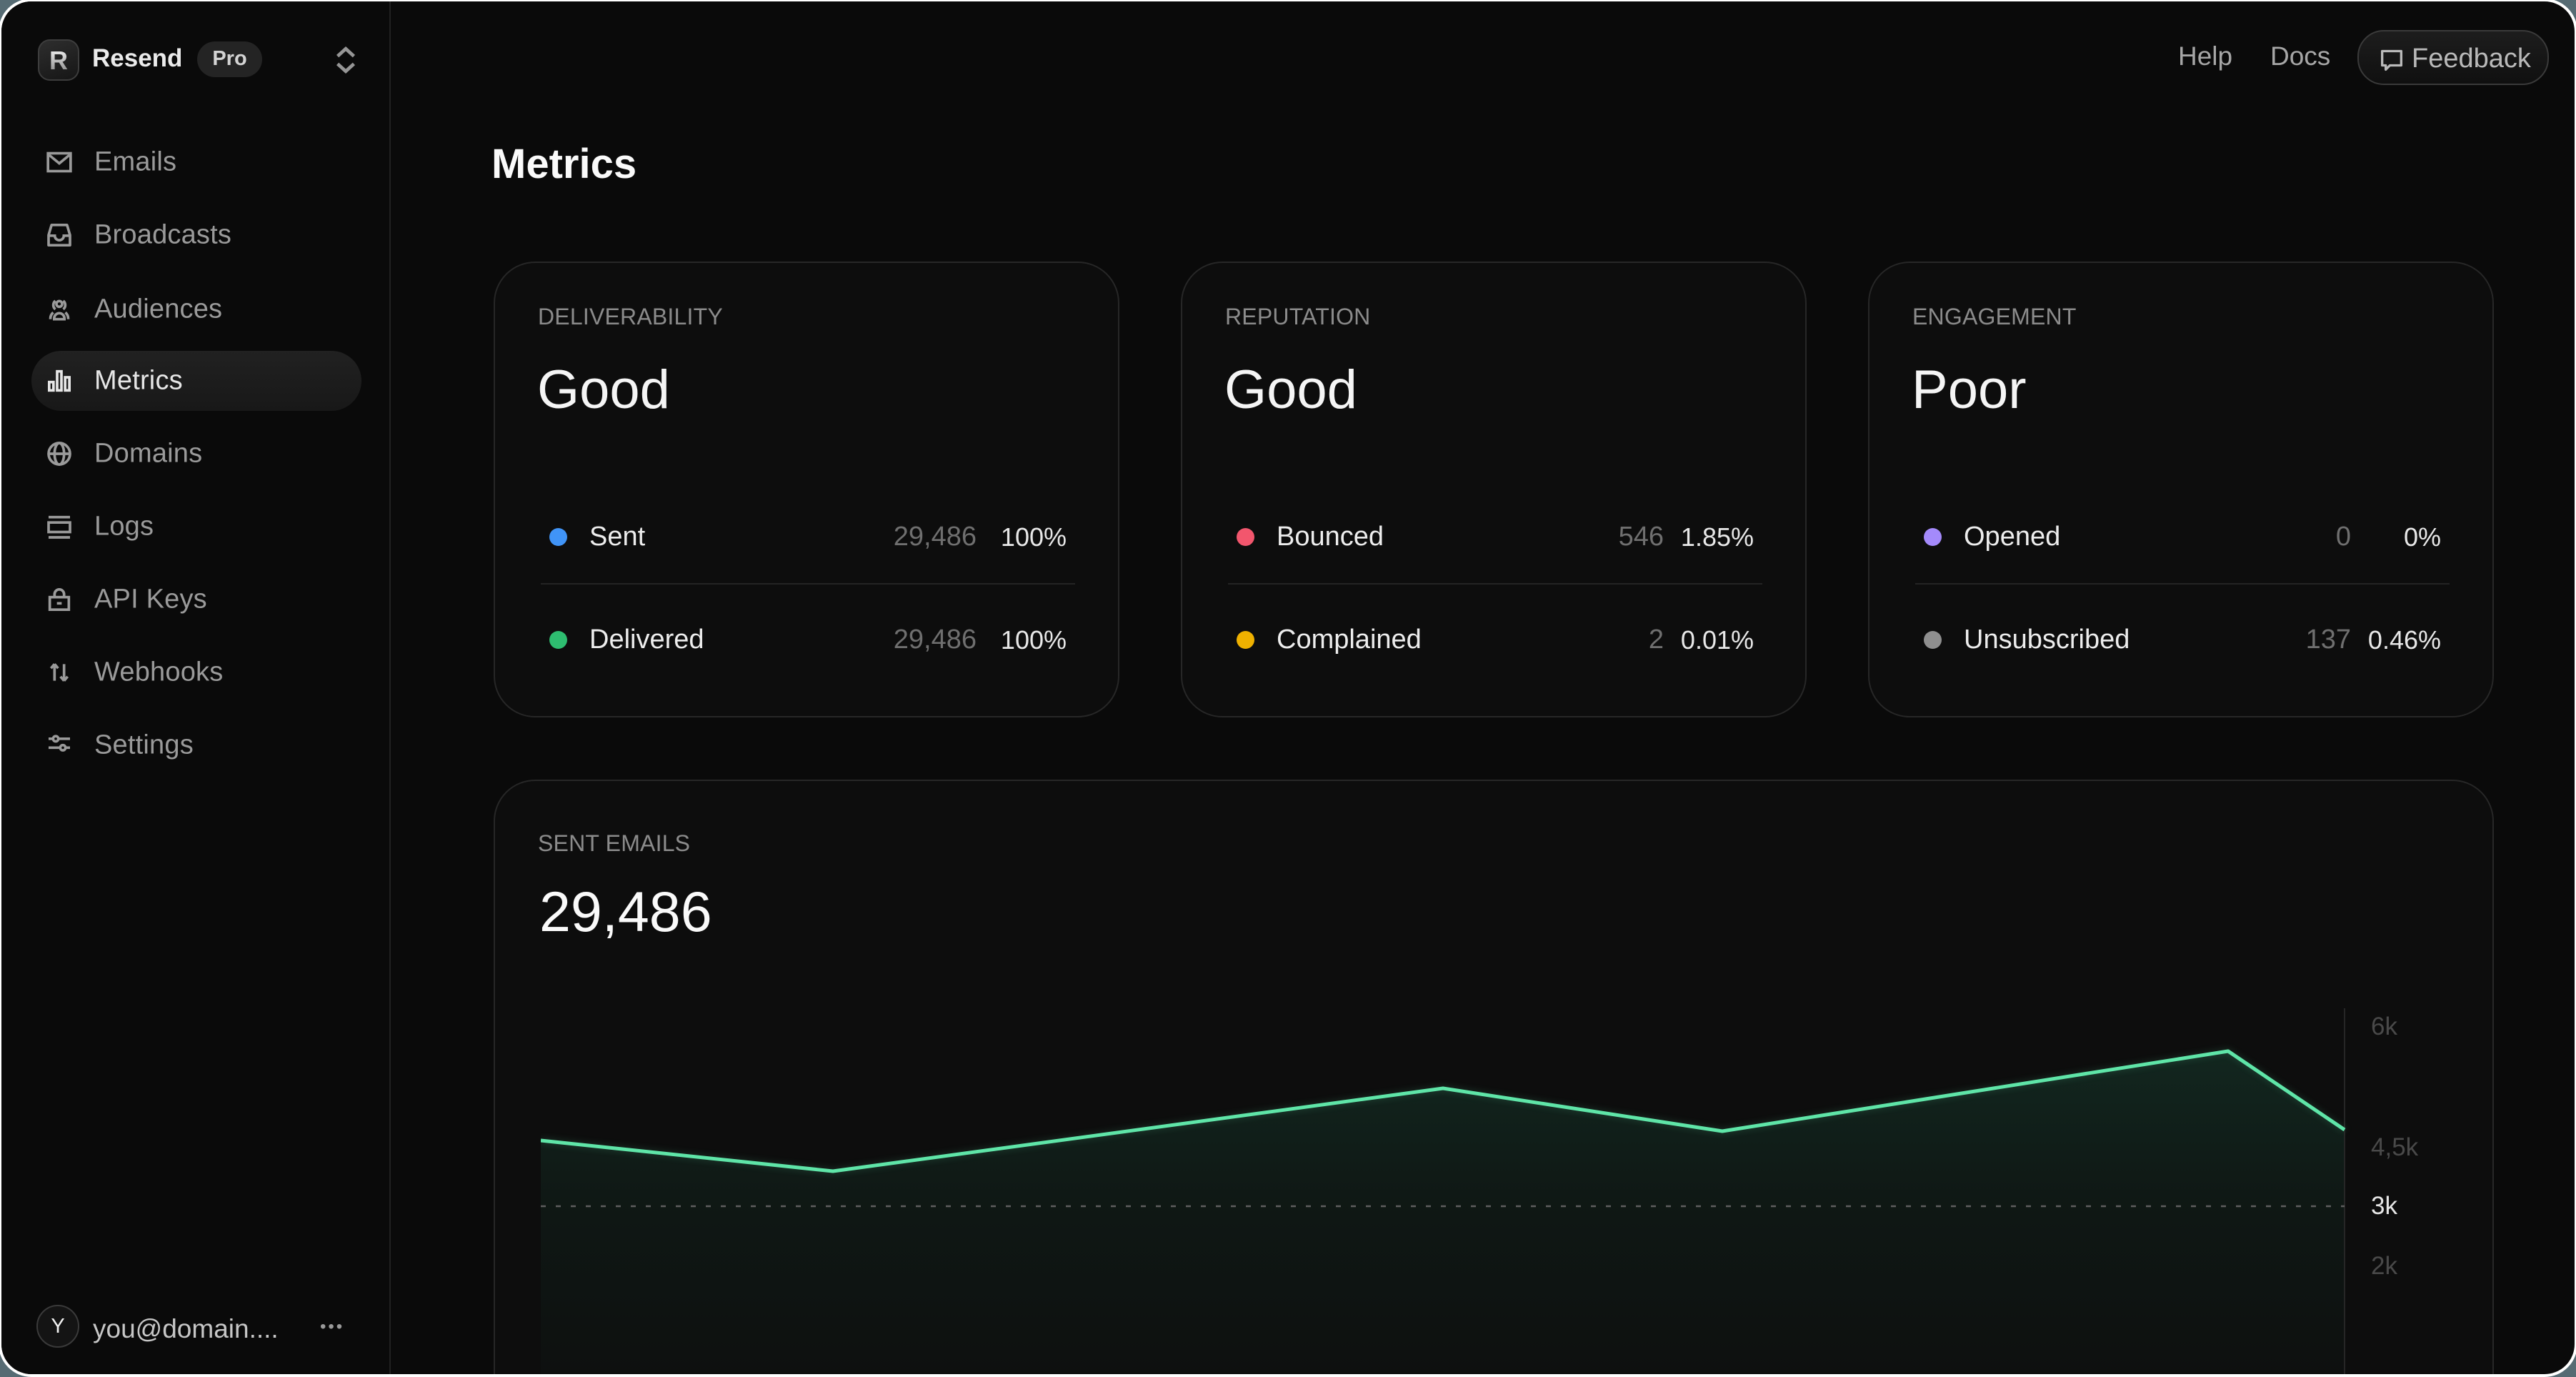 Image resolution: width=2576 pixels, height=1377 pixels. I want to click on svg-text: 6k, so click(2384, 1026).